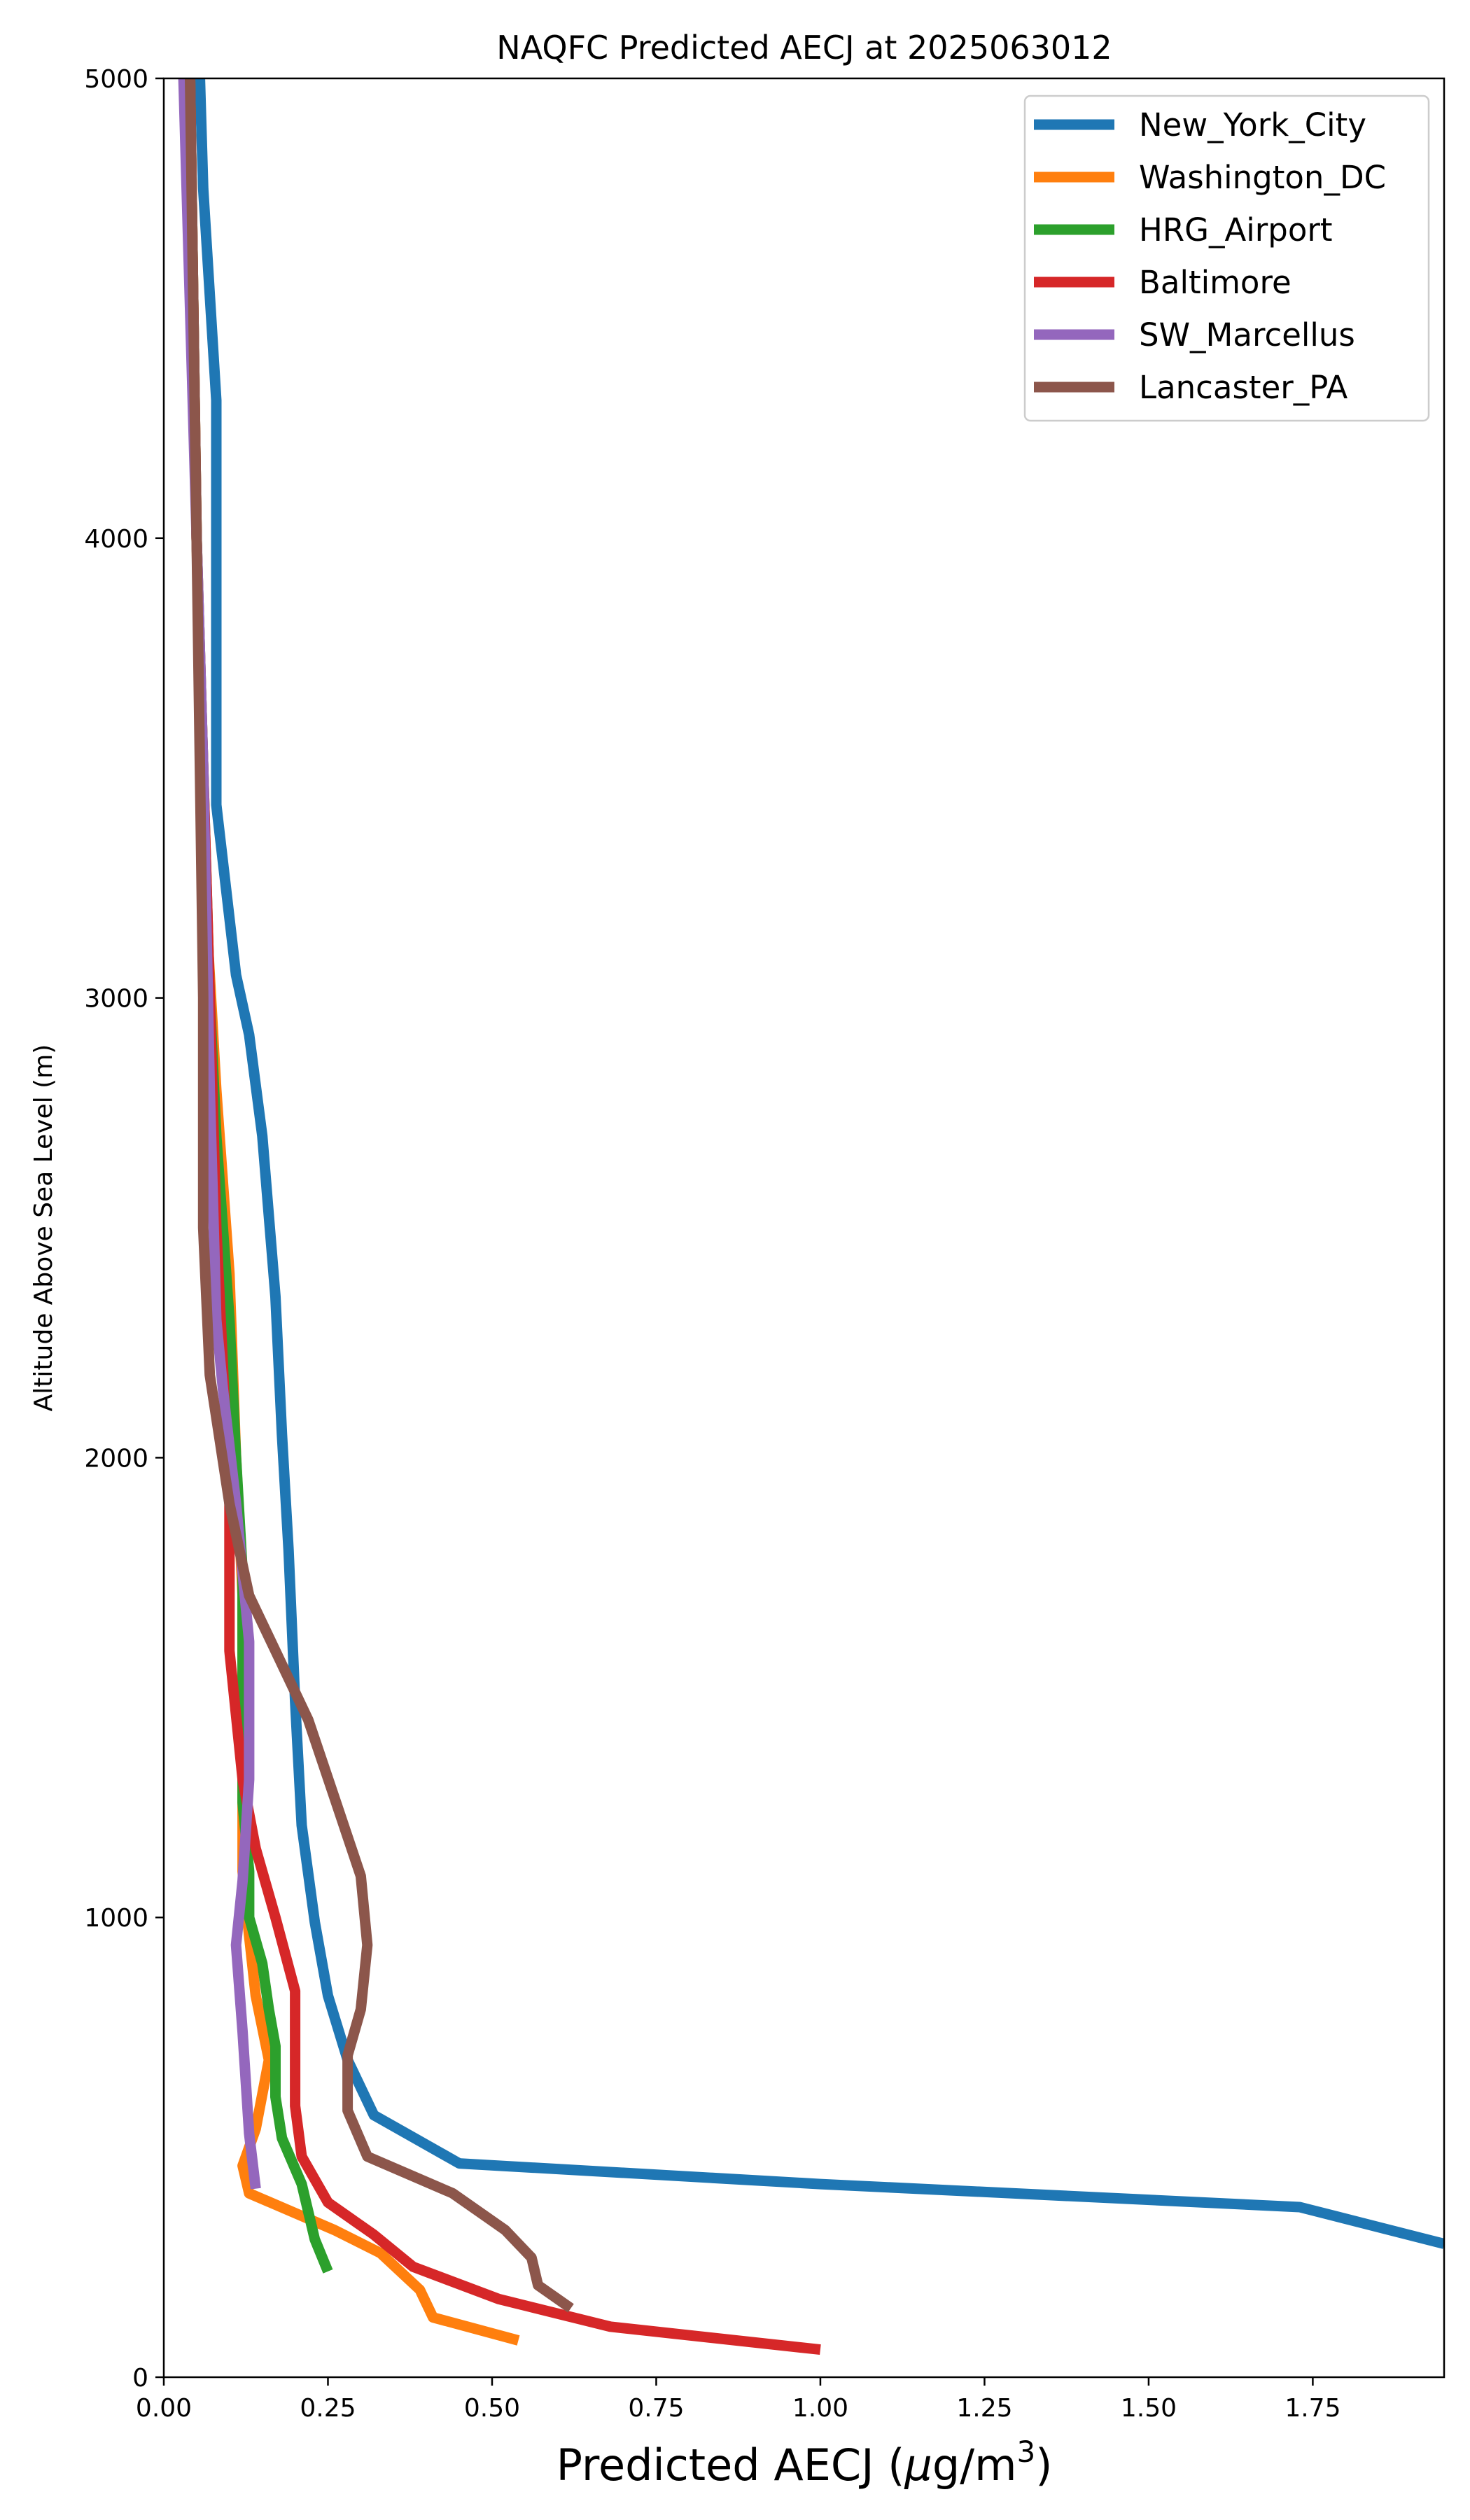  What do you see at coordinates (1243, 387) in the screenshot?
I see `legend-label-lancaster-pa: Lancaster_PA` at bounding box center [1243, 387].